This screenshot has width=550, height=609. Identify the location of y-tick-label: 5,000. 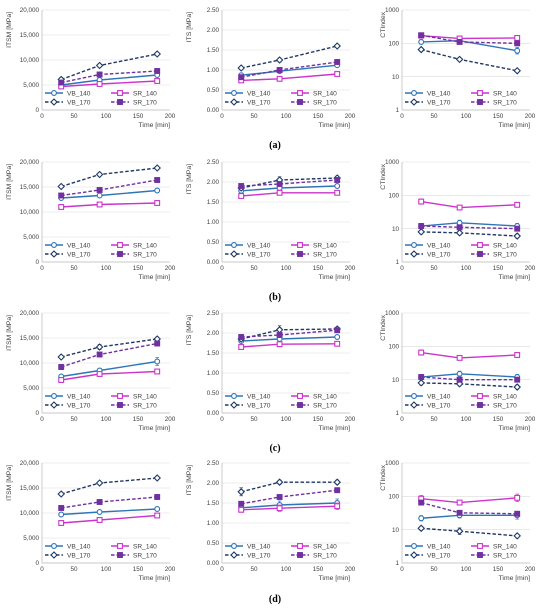
(31, 237).